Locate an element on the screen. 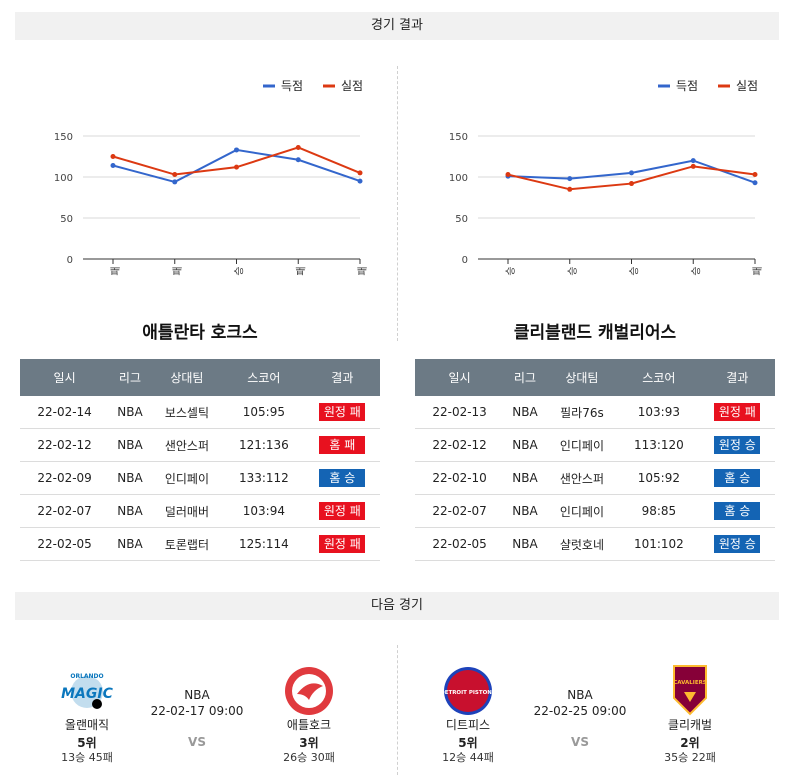 The width and height of the screenshot is (795, 782). cell-score: 105:95 is located at coordinates (264, 412).